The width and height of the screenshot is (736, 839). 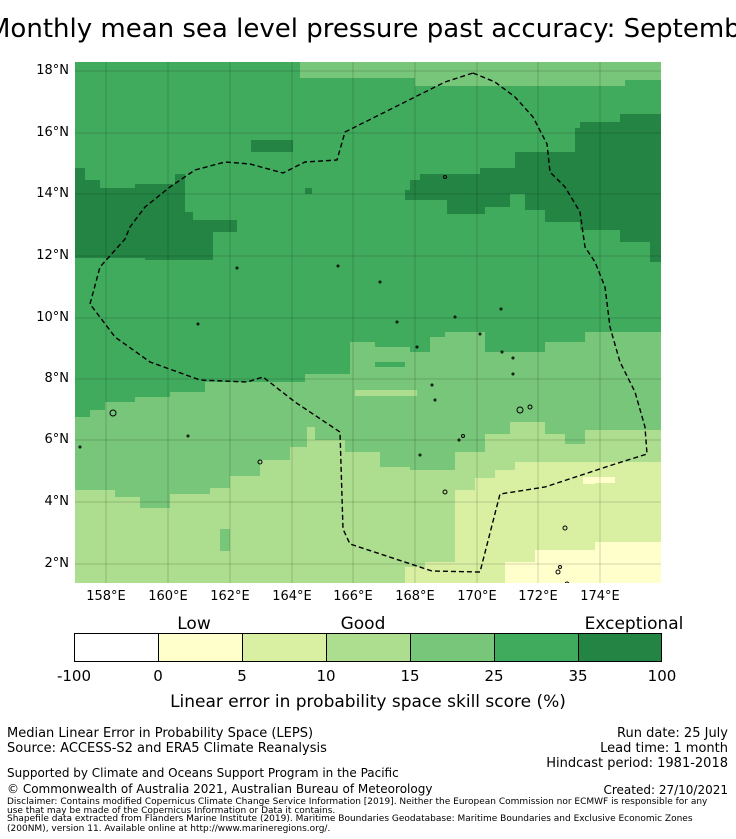 What do you see at coordinates (168, 596) in the screenshot?
I see `x-tick-label: 160°E` at bounding box center [168, 596].